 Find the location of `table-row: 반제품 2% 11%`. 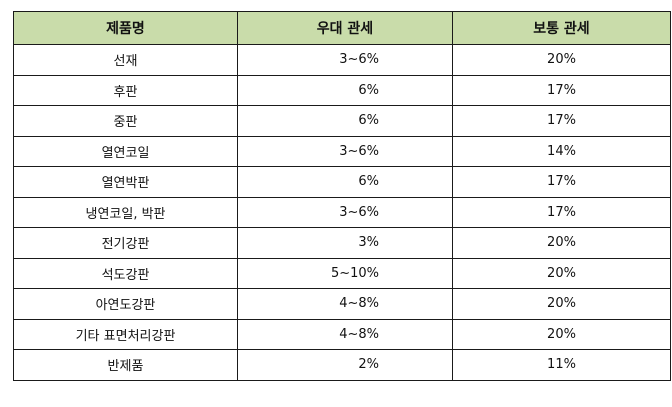

table-row: 반제품 2% 11% is located at coordinates (342, 365).